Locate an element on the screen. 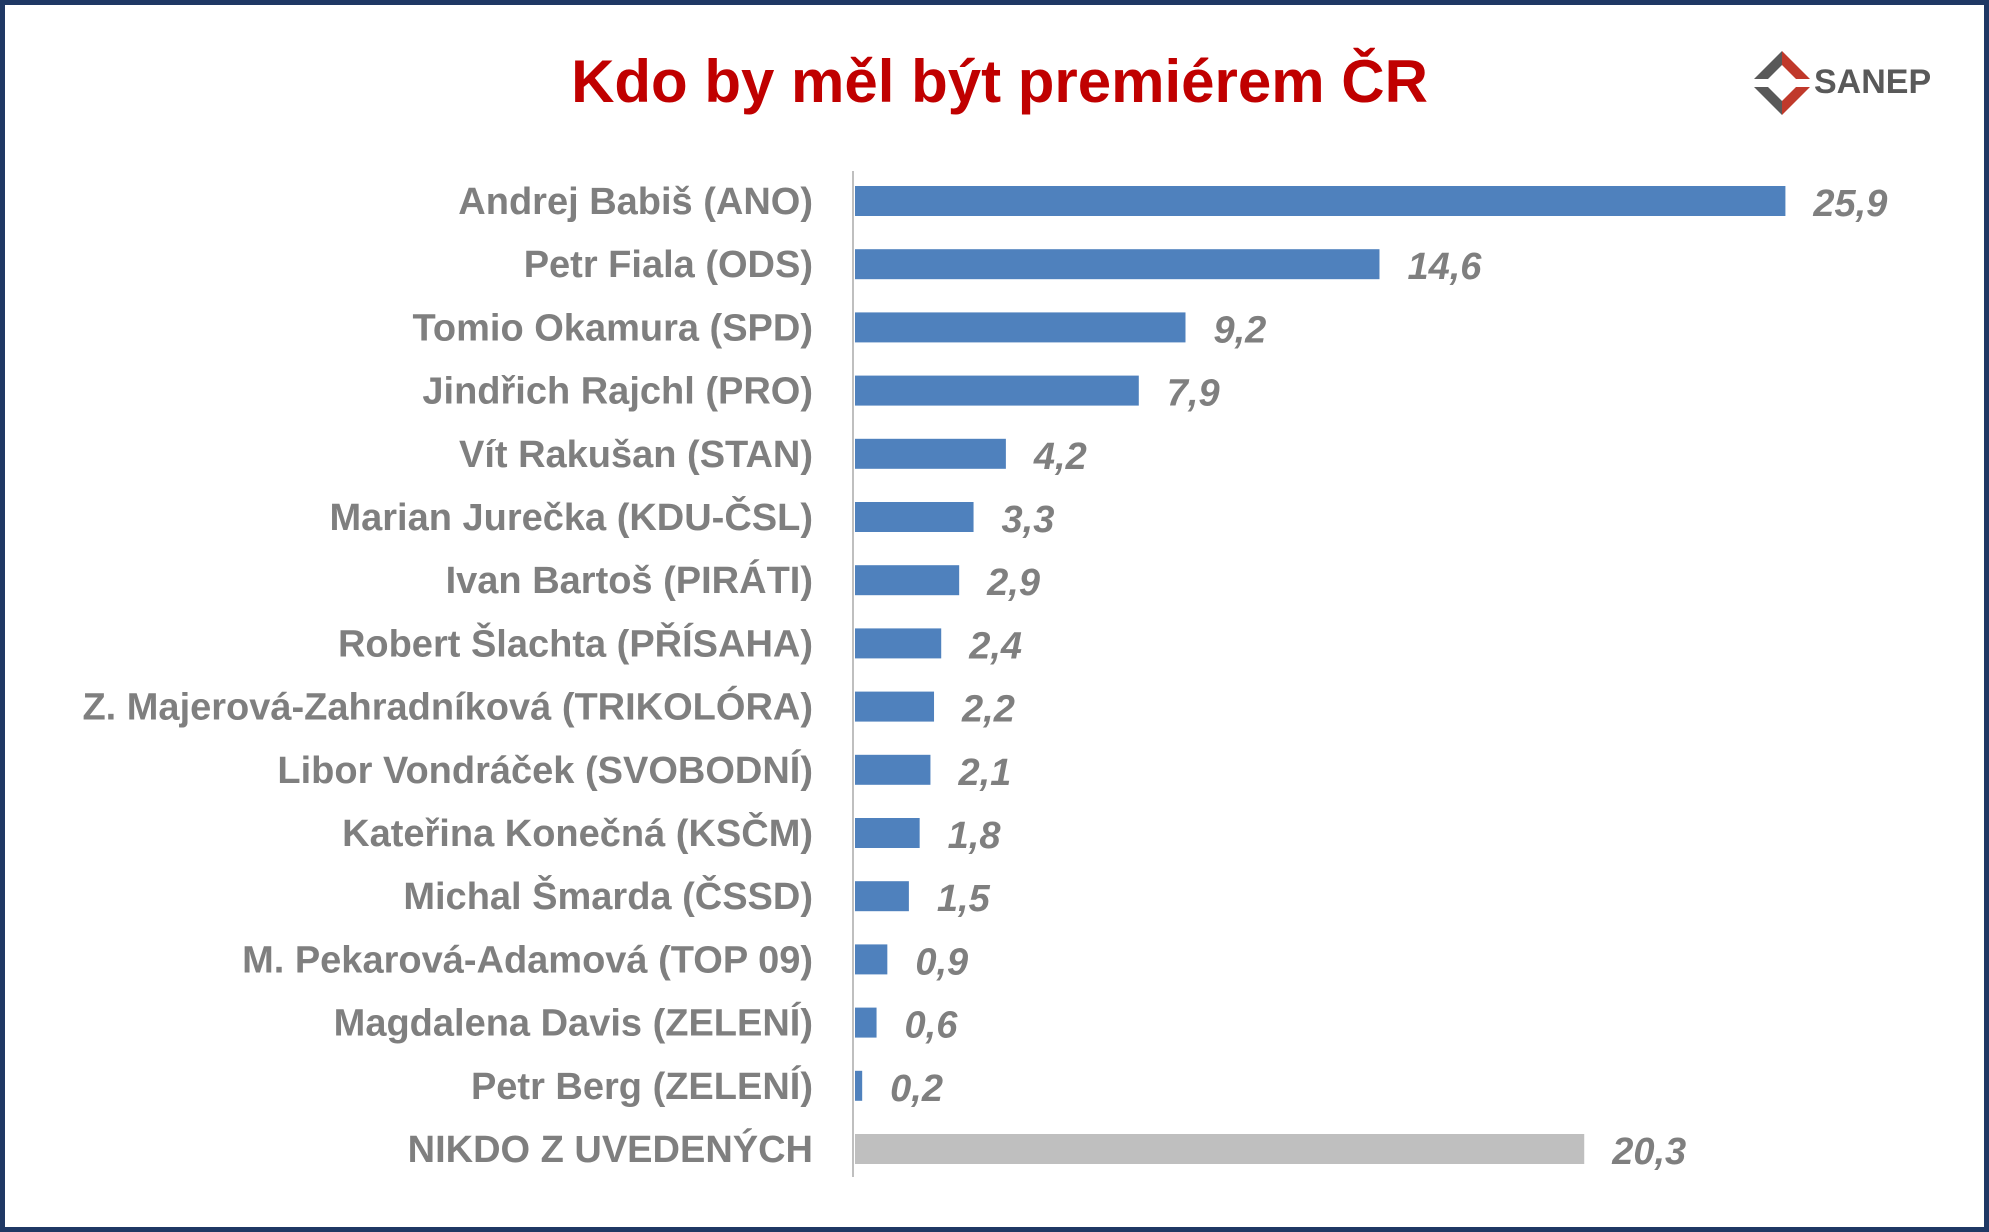 This screenshot has width=1989, height=1232. category-label: Robert Šlachta (PŘÍSAHA) is located at coordinates (575, 642).